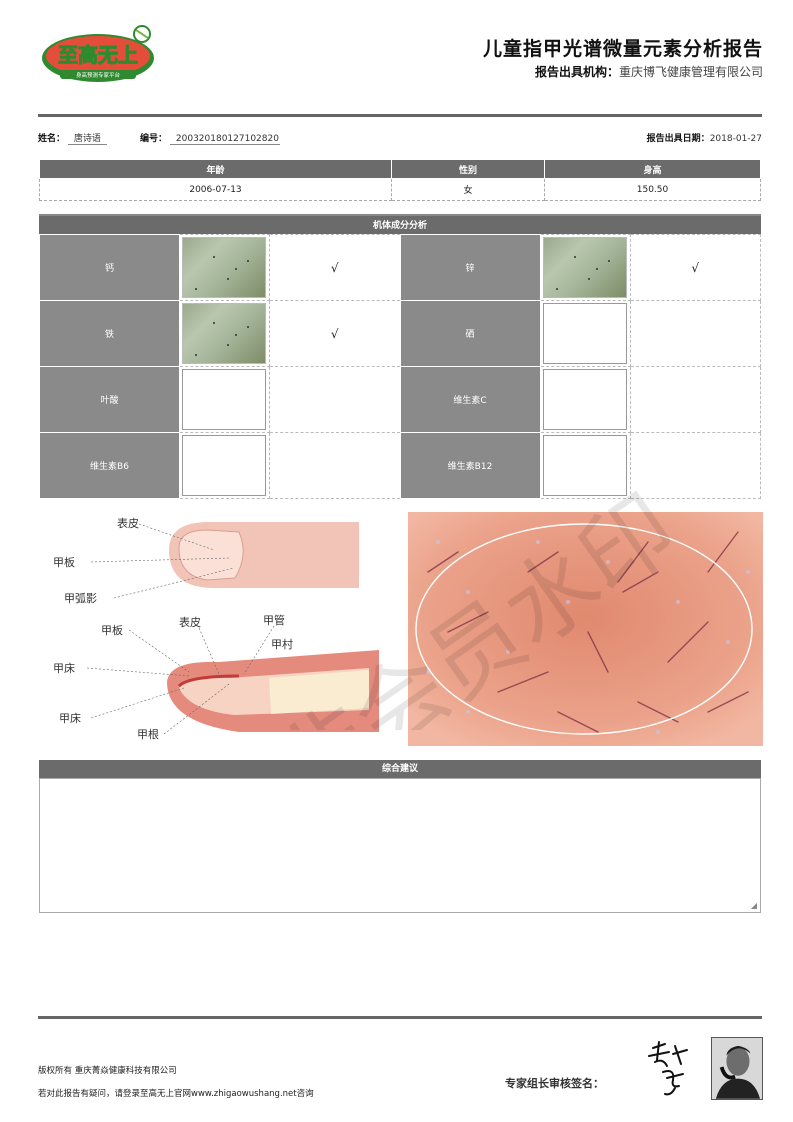 This screenshot has height=1122, width=793. I want to click on brand-logo: 至高无上 身高预测专家平台, so click(98, 53).